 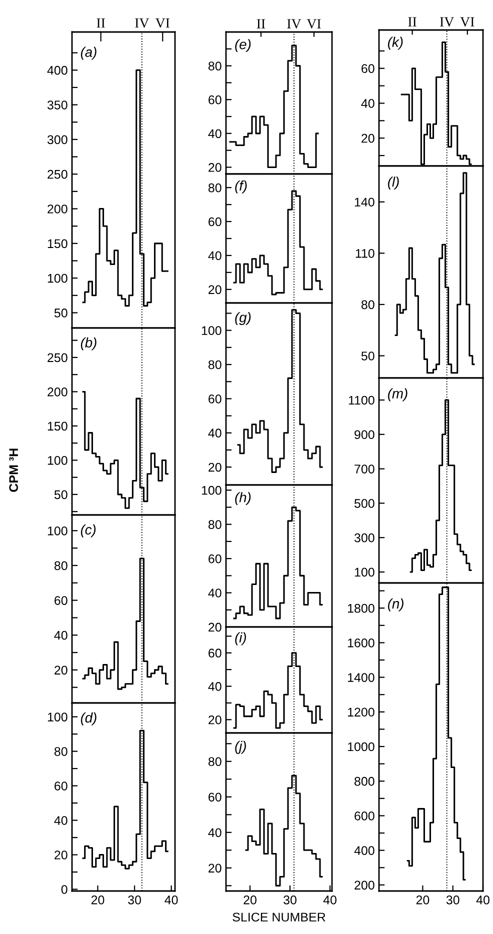 I want to click on y-tick-label: 1000, so click(x=361, y=747).